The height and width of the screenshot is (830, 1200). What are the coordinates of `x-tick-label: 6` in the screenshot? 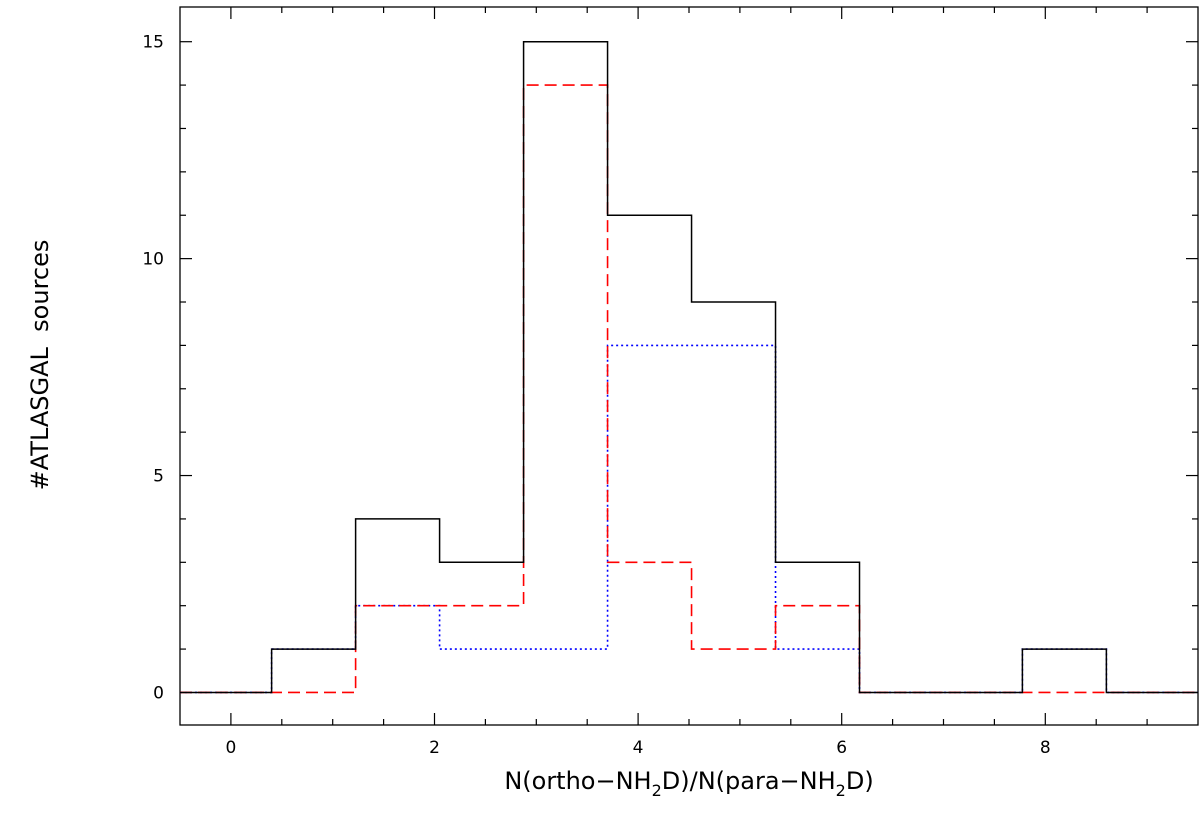 It's located at (841, 748).